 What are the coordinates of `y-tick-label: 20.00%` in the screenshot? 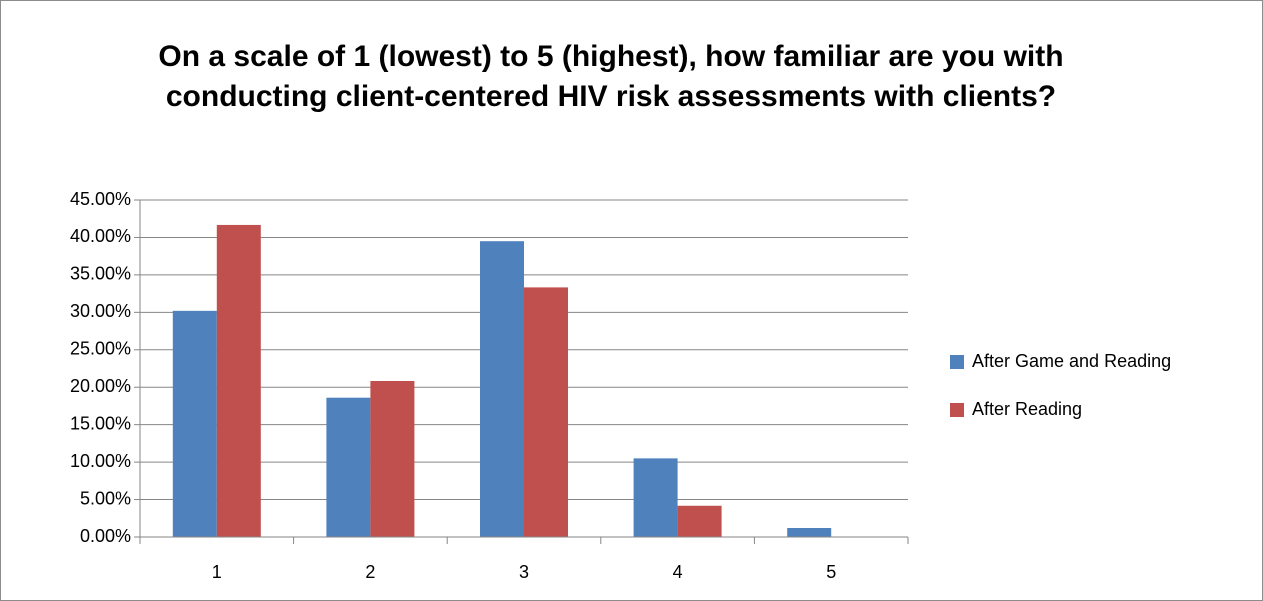 It's located at (100, 386).